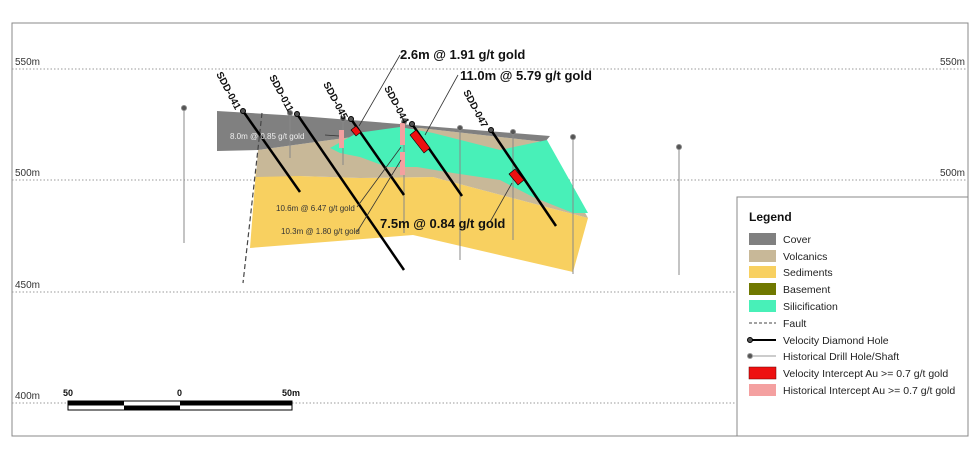 This screenshot has height=451, width=980. I want to click on elev-label-400: 400m, so click(27, 396).